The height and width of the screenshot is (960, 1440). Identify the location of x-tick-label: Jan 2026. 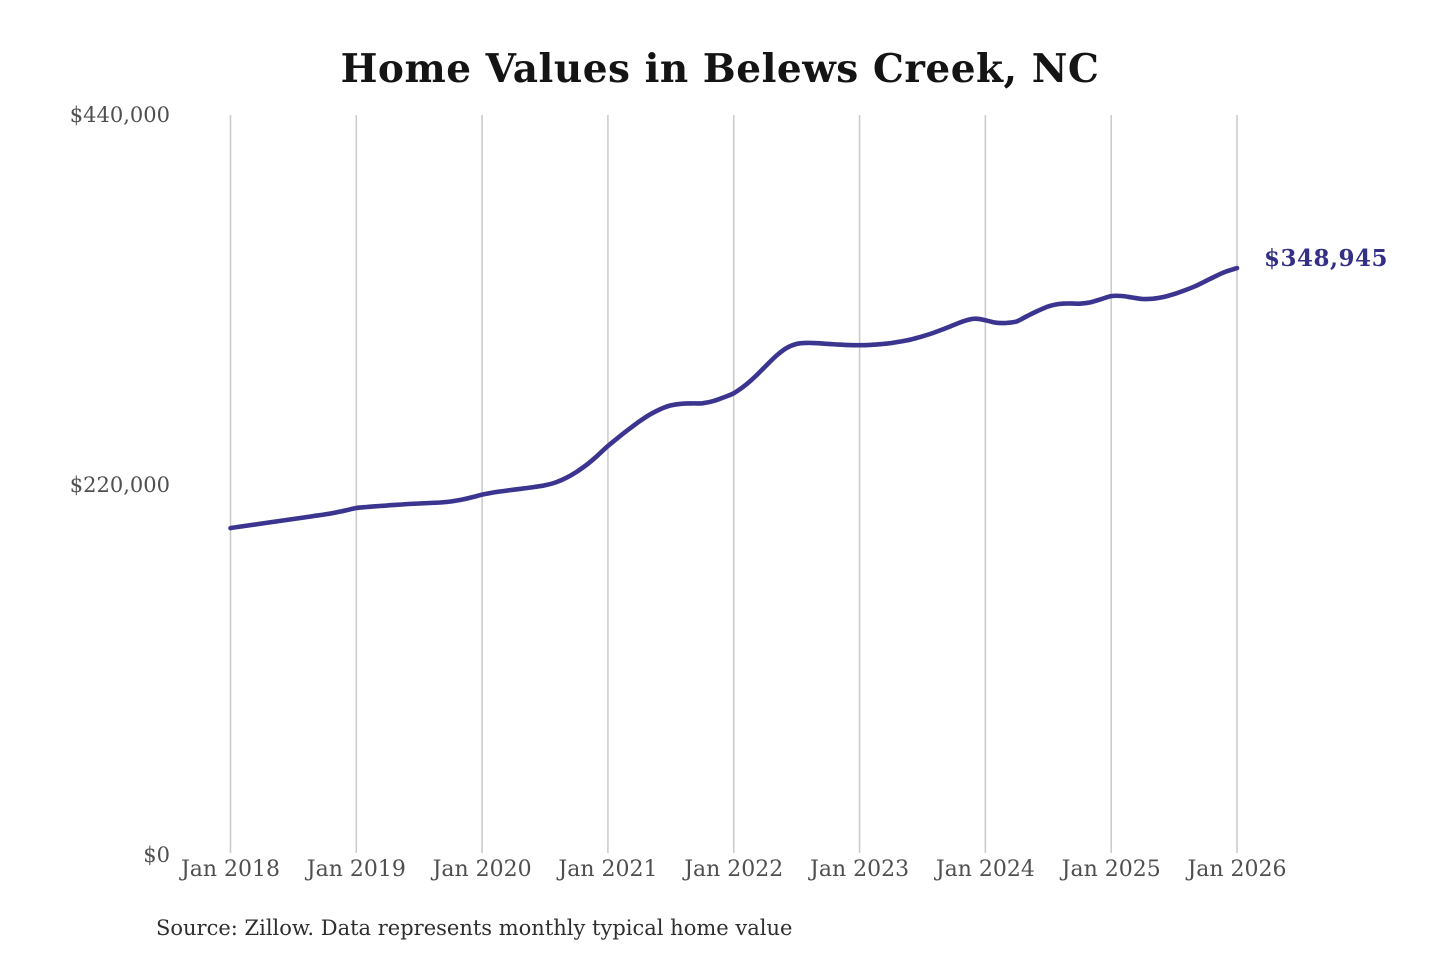
(1237, 869).